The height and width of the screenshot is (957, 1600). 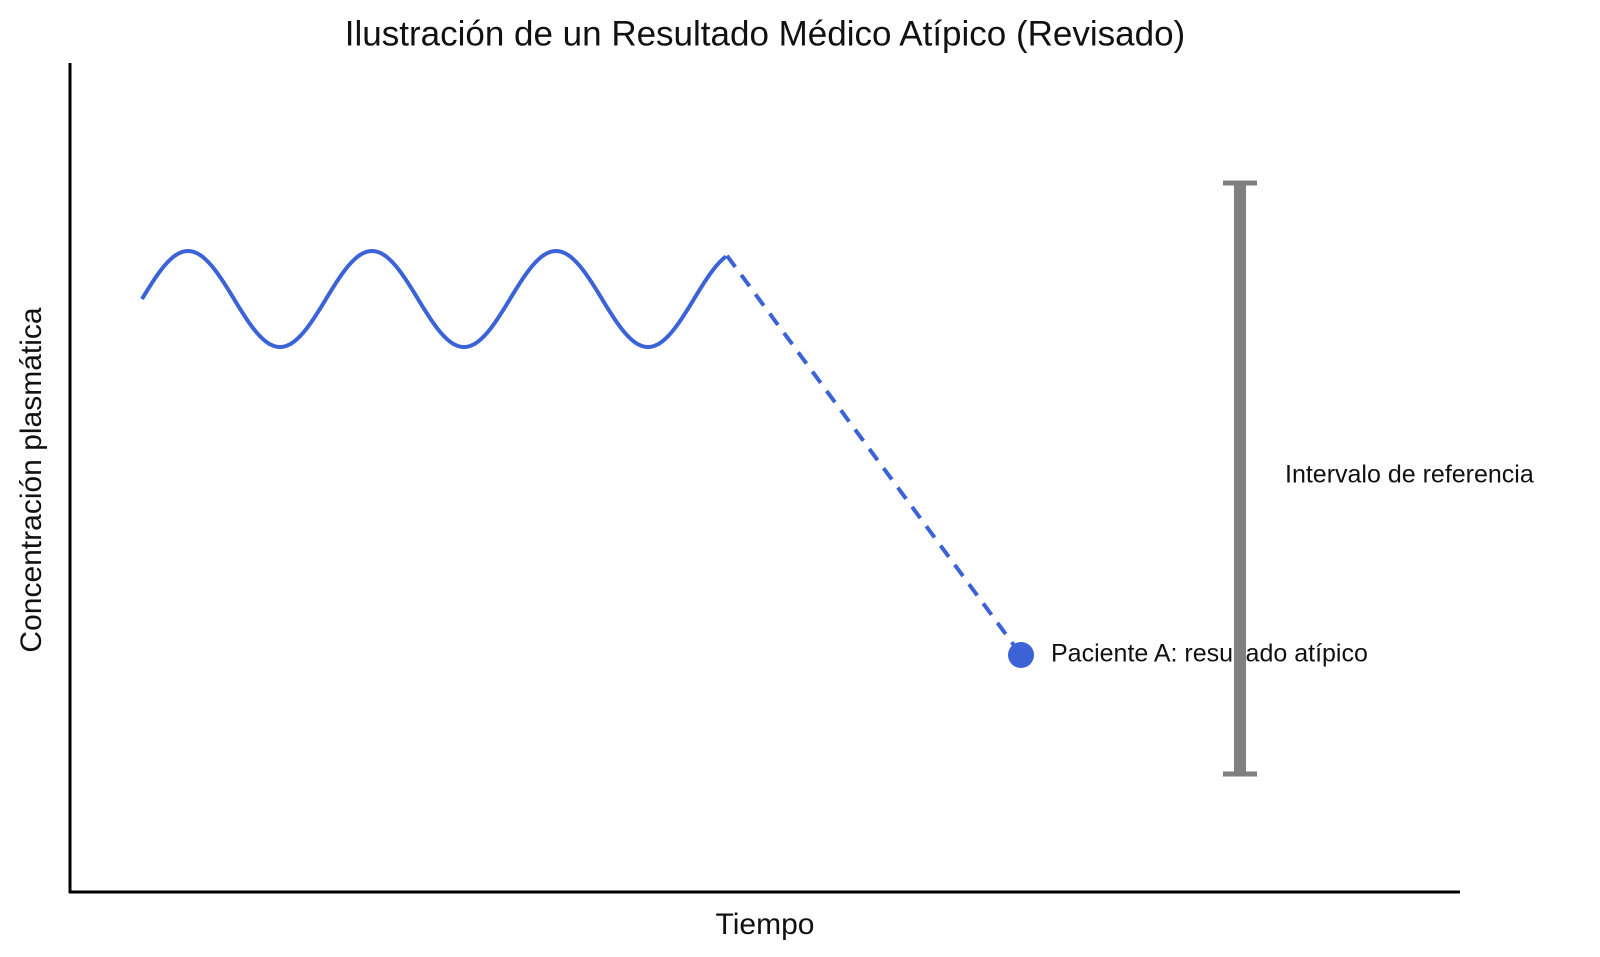 I want to click on patient-point, so click(x=1021, y=655).